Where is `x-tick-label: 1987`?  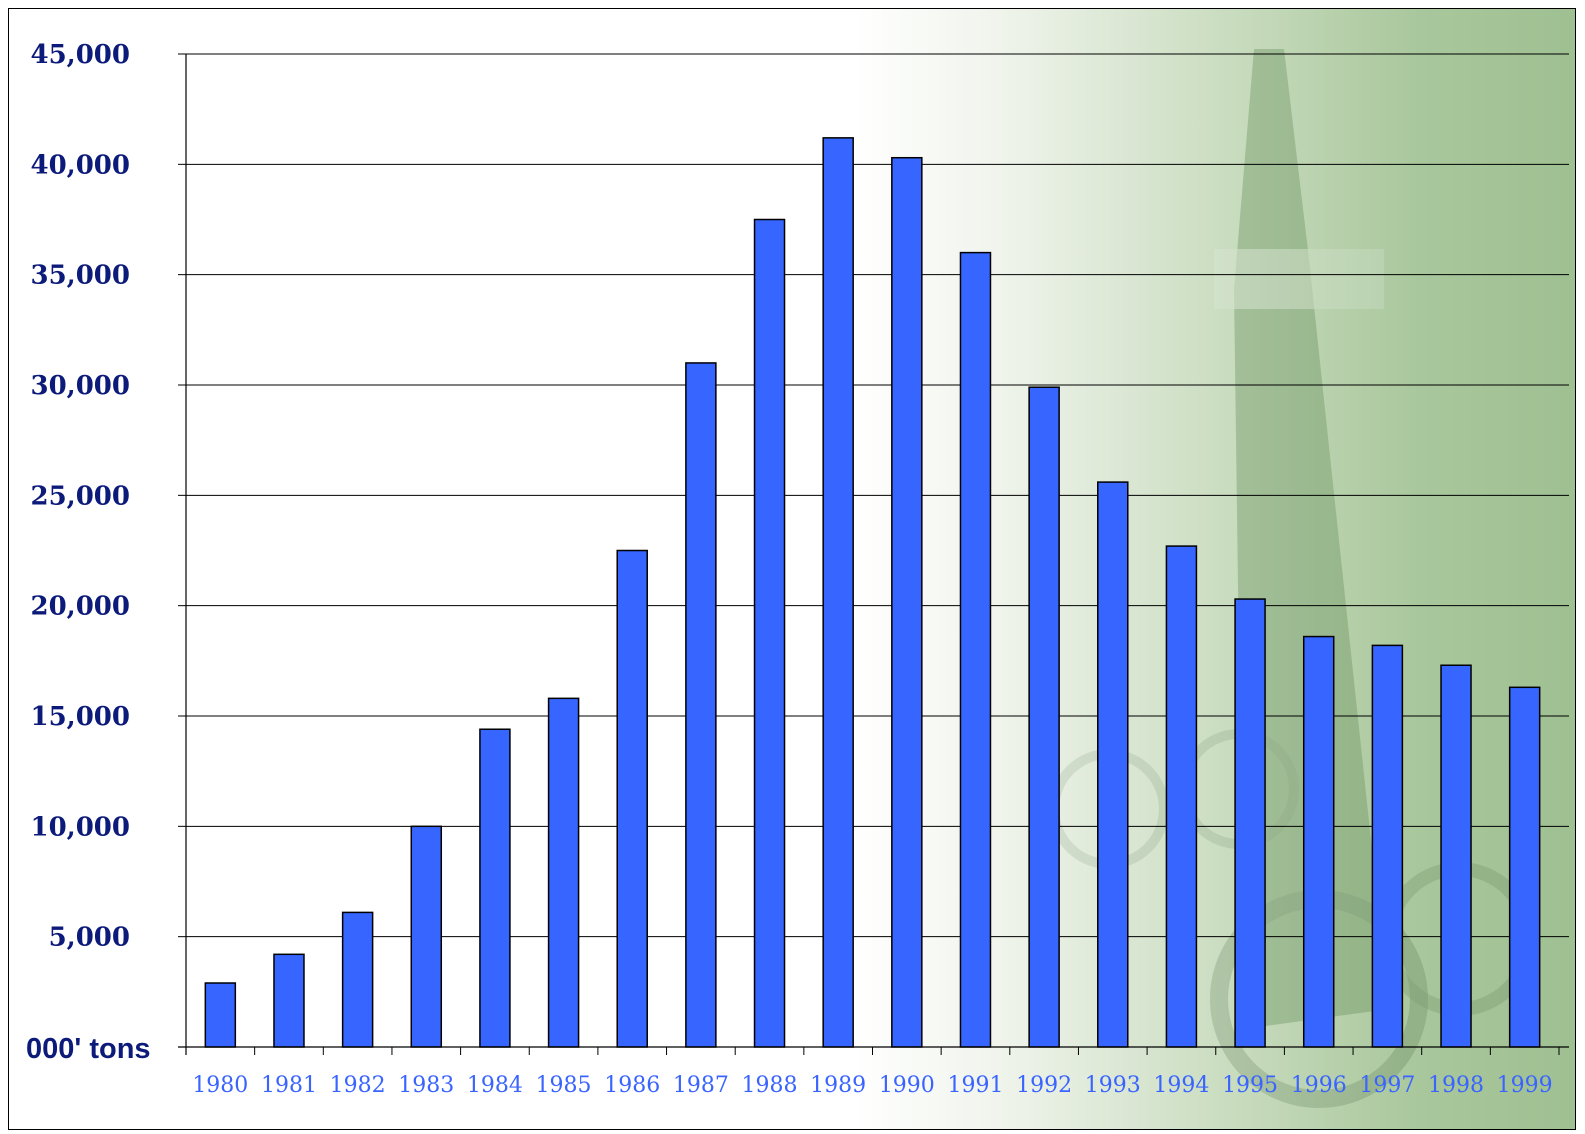
x-tick-label: 1987 is located at coordinates (701, 1085).